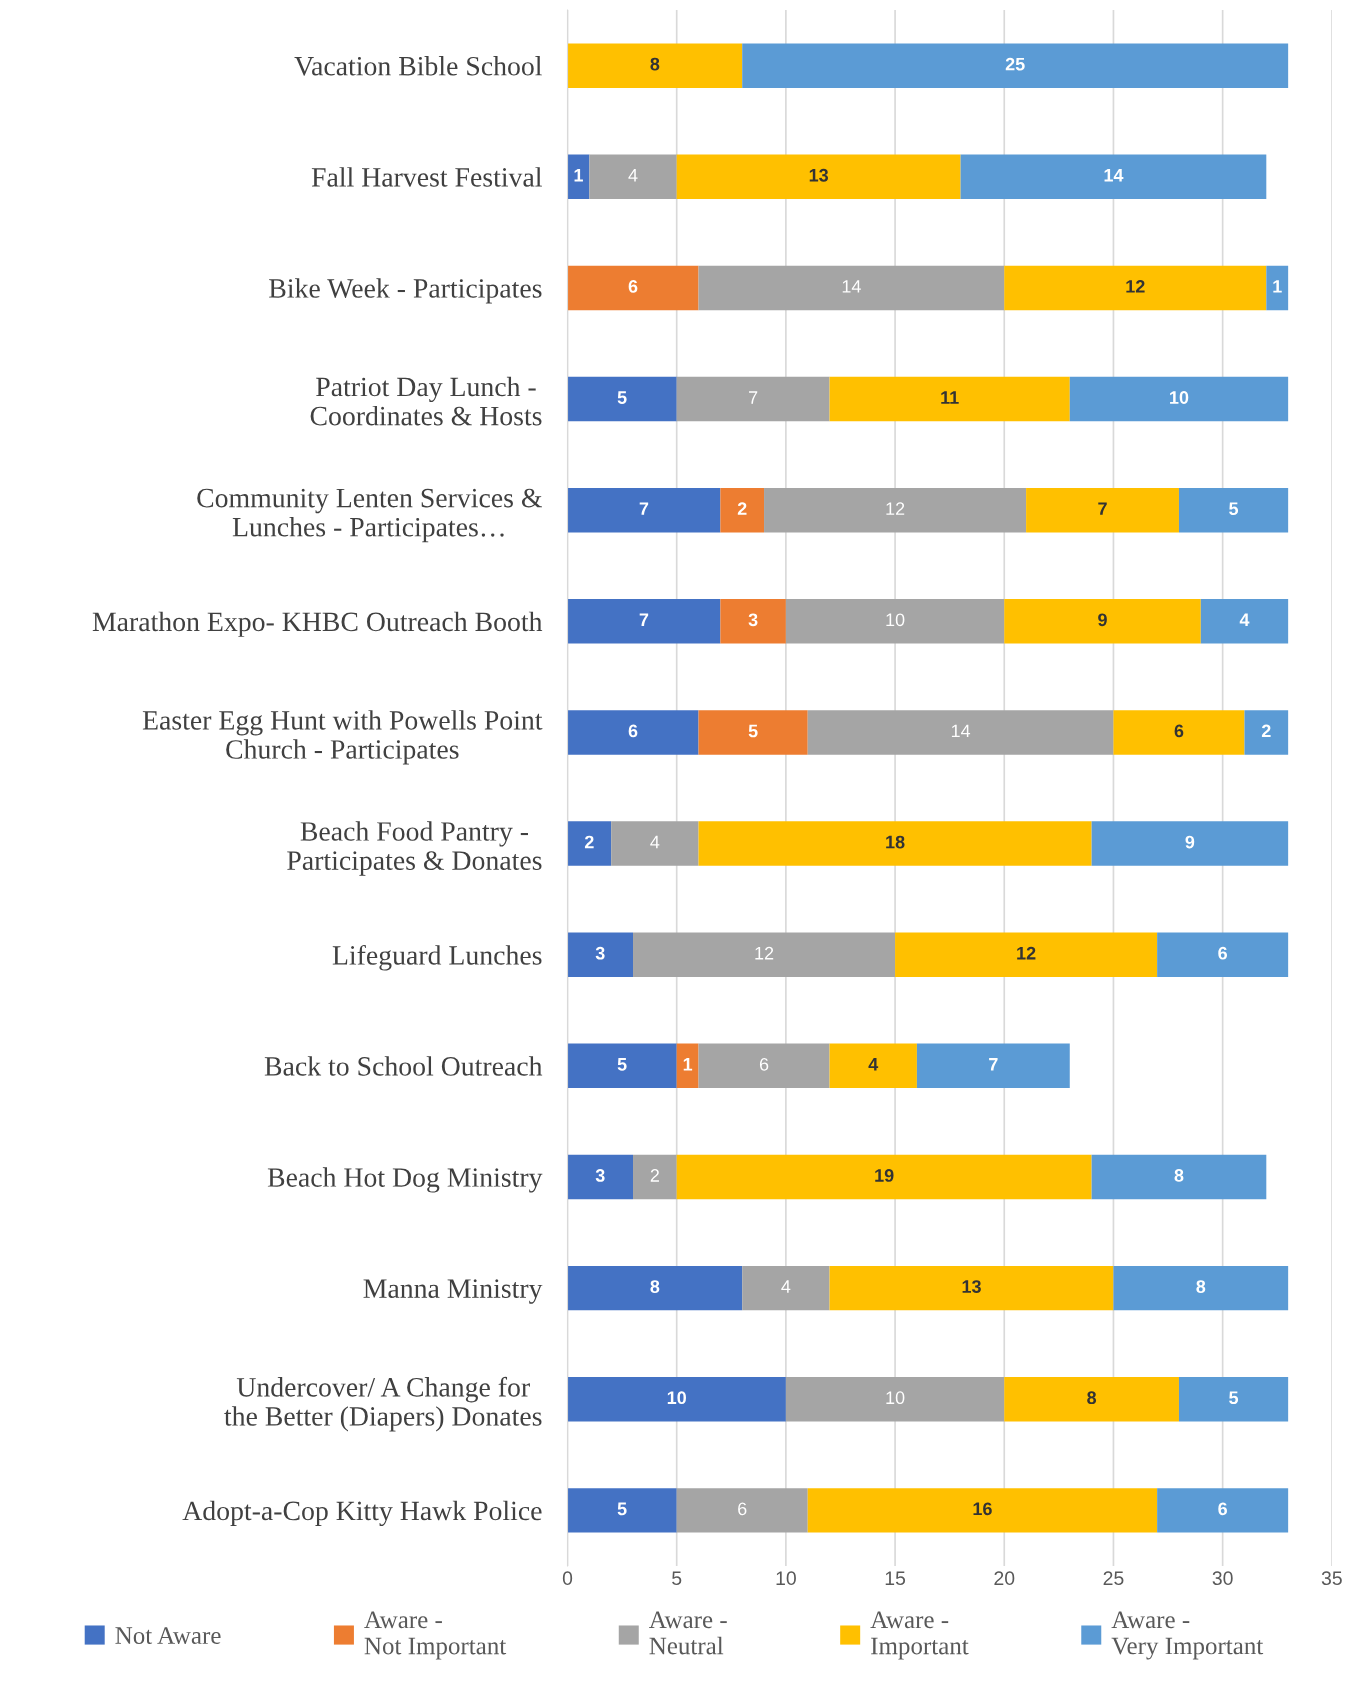  I want to click on x-tick-label: 10, so click(786, 1578).